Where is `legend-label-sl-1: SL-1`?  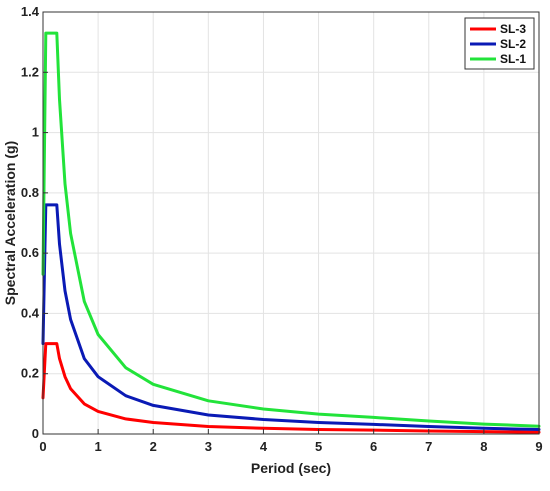 legend-label-sl-1: SL-1 is located at coordinates (513, 59).